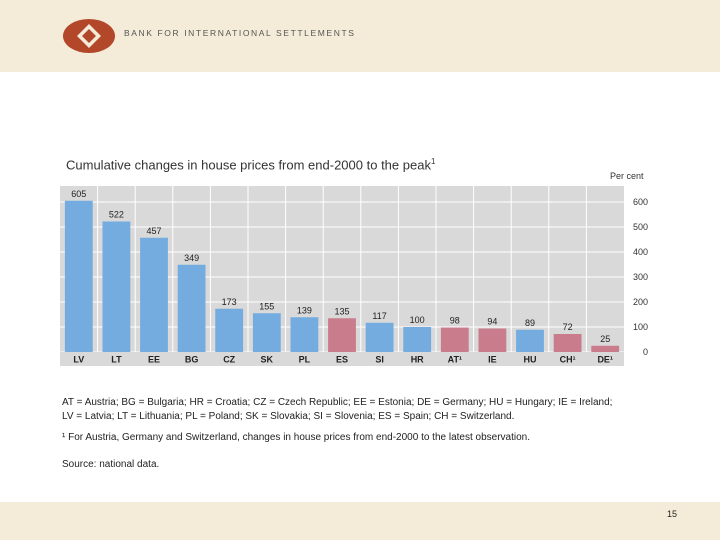 The height and width of the screenshot is (540, 720). What do you see at coordinates (417, 320) in the screenshot?
I see `data-label: 100` at bounding box center [417, 320].